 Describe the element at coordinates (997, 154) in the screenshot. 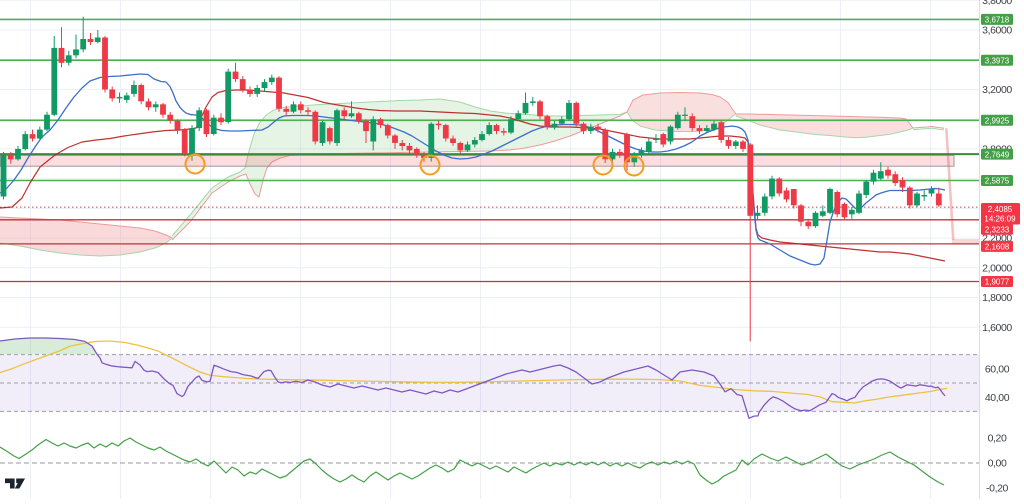

I see `svg-text: 2,7649` at that location.